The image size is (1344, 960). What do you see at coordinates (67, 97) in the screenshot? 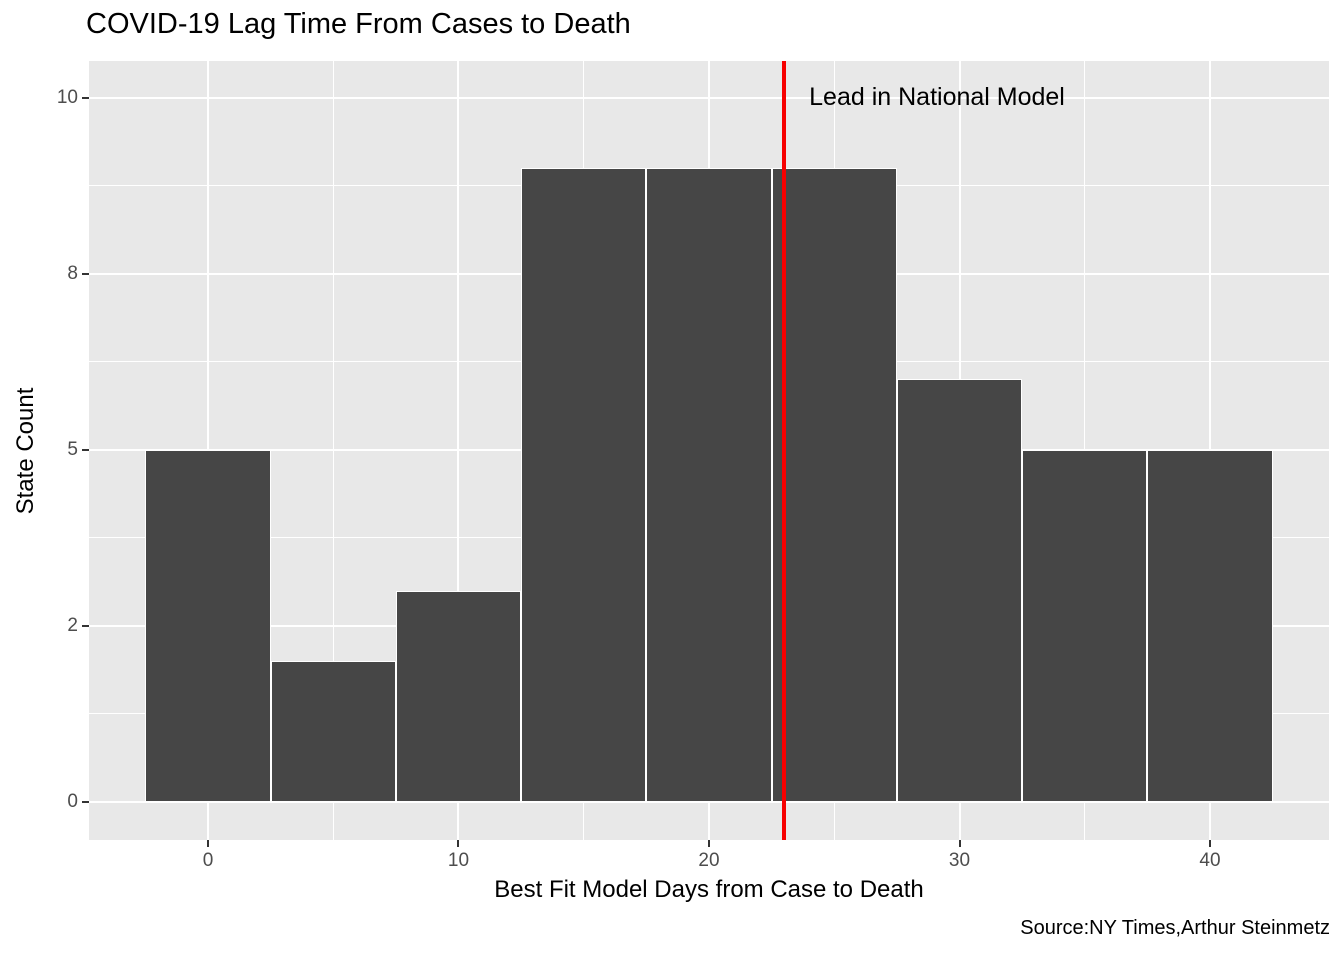
I see `y-tick-label: 10` at bounding box center [67, 97].